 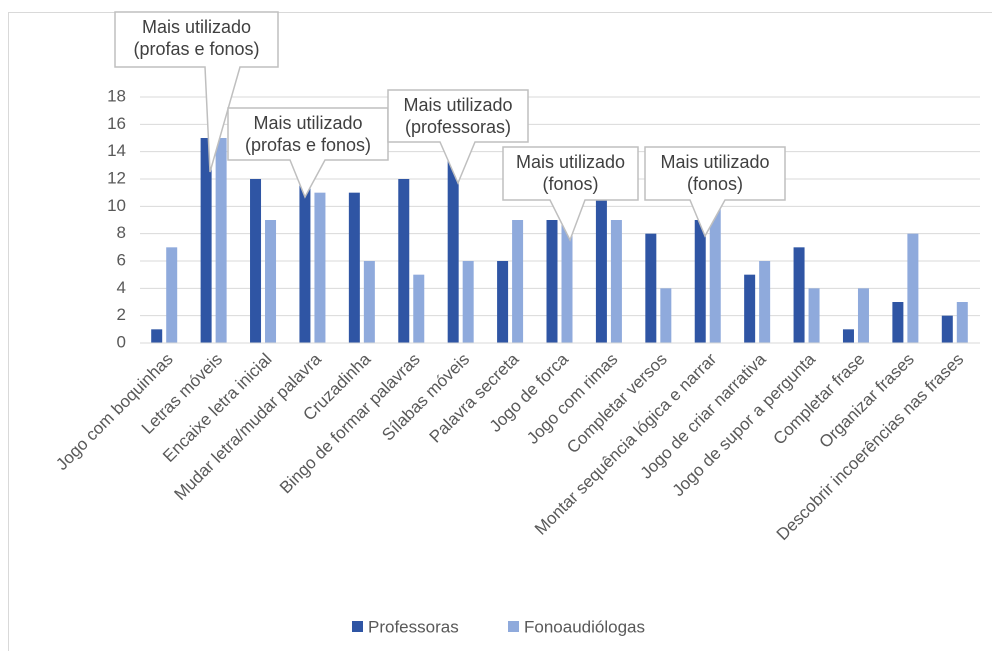 I want to click on callout: Mais utilizado(professoras), so click(x=458, y=137).